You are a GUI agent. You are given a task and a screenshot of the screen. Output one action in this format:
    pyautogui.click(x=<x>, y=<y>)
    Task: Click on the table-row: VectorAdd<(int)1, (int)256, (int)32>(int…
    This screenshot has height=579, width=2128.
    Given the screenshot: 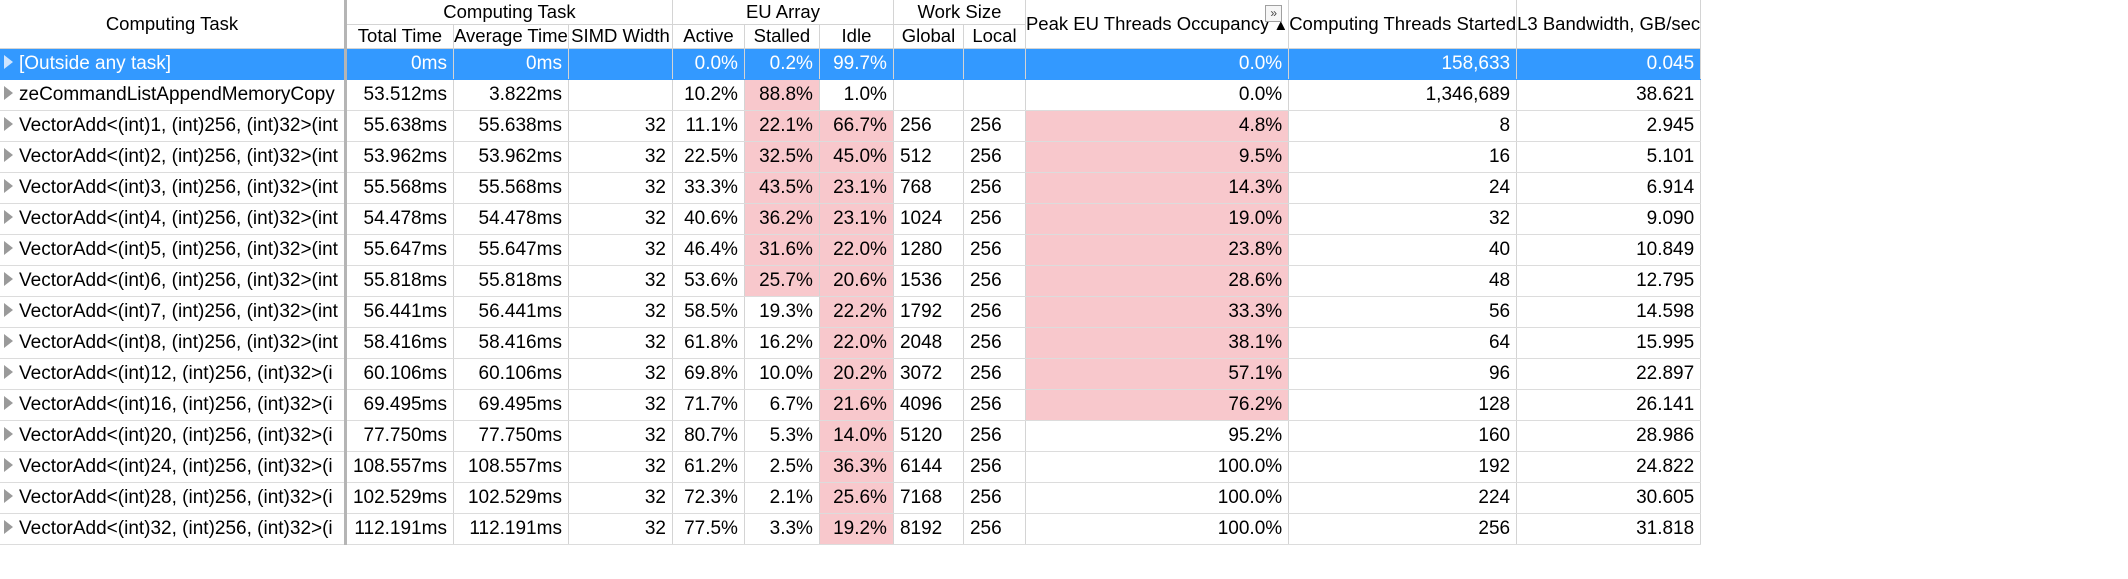 What is the action you would take?
    pyautogui.click(x=851, y=126)
    